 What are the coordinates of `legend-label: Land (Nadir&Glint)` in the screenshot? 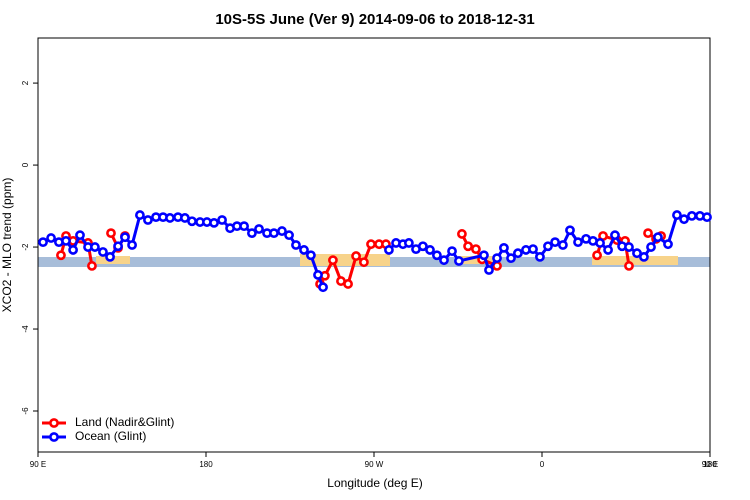 It's located at (124, 422).